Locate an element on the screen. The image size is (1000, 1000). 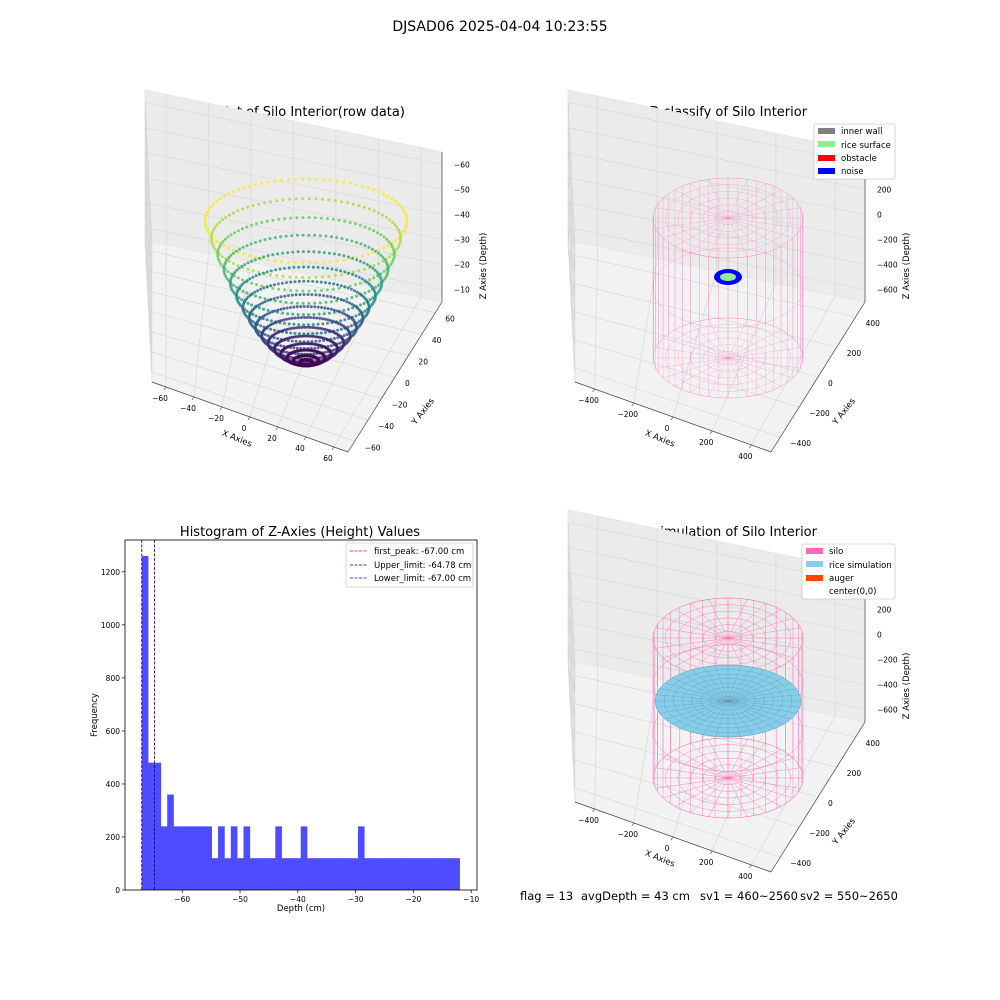
y-tick-label: 0 is located at coordinates (830, 803).